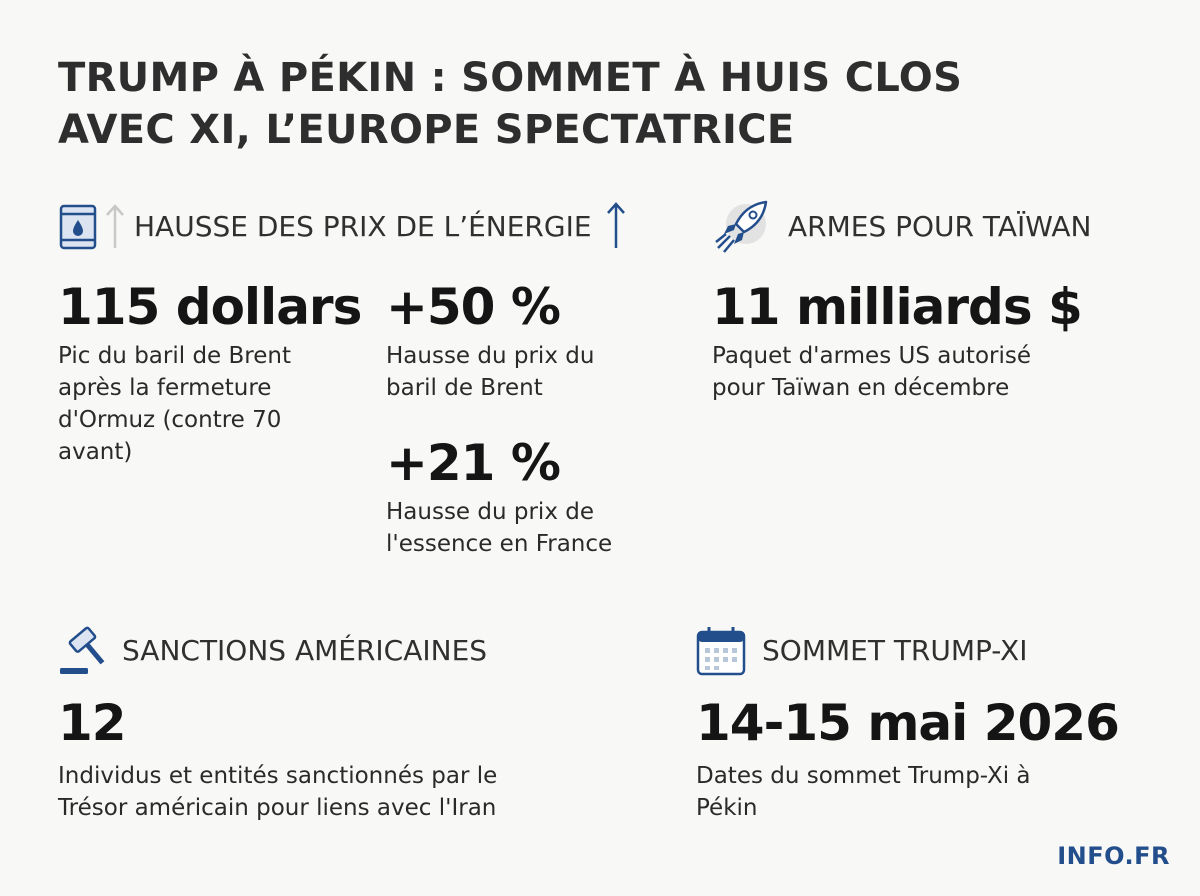  I want to click on energy-heading-label: HAUSSE DES PRIX DE L’ÉNERGIE, so click(363, 226).